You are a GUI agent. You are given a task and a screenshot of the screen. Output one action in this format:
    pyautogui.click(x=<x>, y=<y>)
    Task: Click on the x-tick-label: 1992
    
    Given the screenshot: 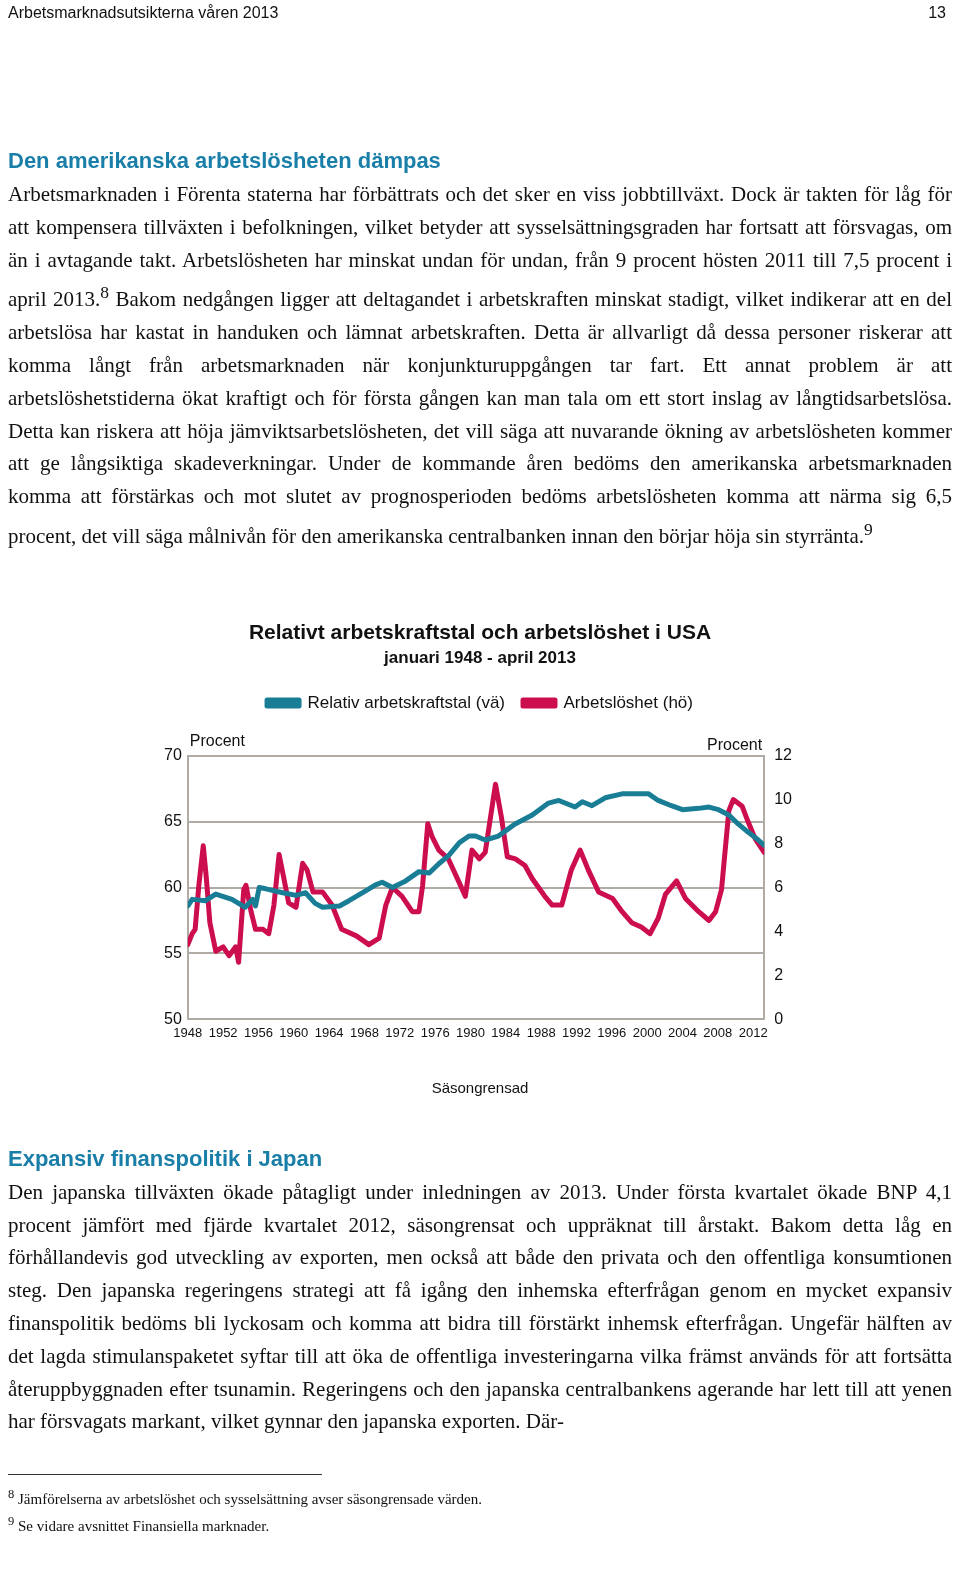 What is the action you would take?
    pyautogui.click(x=576, y=1032)
    